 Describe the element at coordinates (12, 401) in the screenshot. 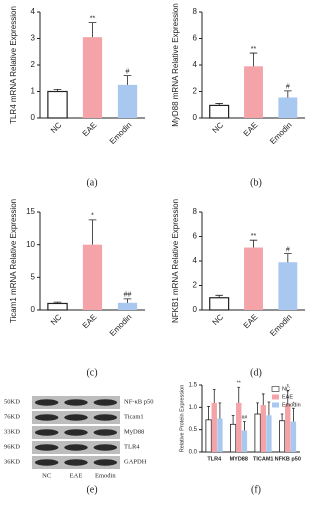

I see `molecular-weight: 50KD` at that location.